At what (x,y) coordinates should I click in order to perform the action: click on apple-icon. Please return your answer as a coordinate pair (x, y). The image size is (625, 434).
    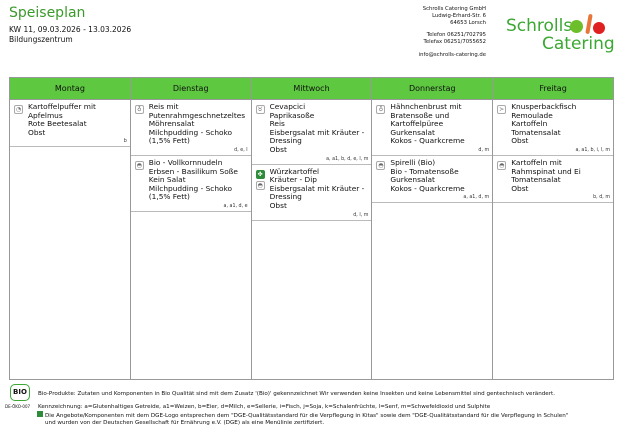
    Looking at the image, I should click on (576, 26).